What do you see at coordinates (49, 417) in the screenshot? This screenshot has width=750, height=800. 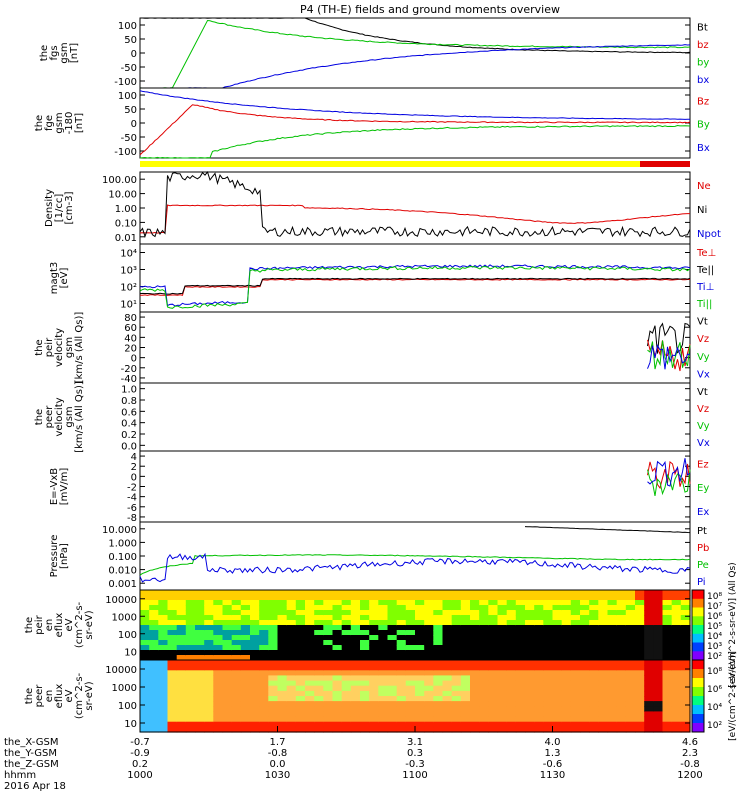 I see `y-axis-label: peer` at bounding box center [49, 417].